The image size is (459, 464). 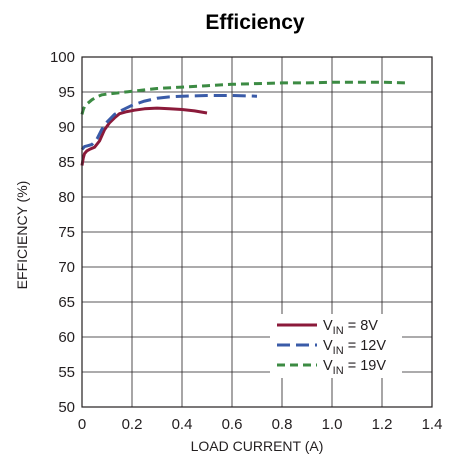 I want to click on y-tick-label: 100, so click(x=62, y=57).